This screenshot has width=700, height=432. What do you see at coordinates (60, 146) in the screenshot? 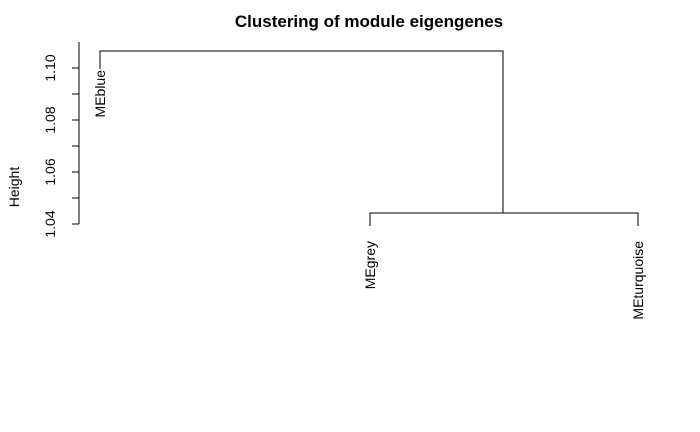
I see `y-axis-ticks: 1.04 1.06 1.08 1.10` at bounding box center [60, 146].